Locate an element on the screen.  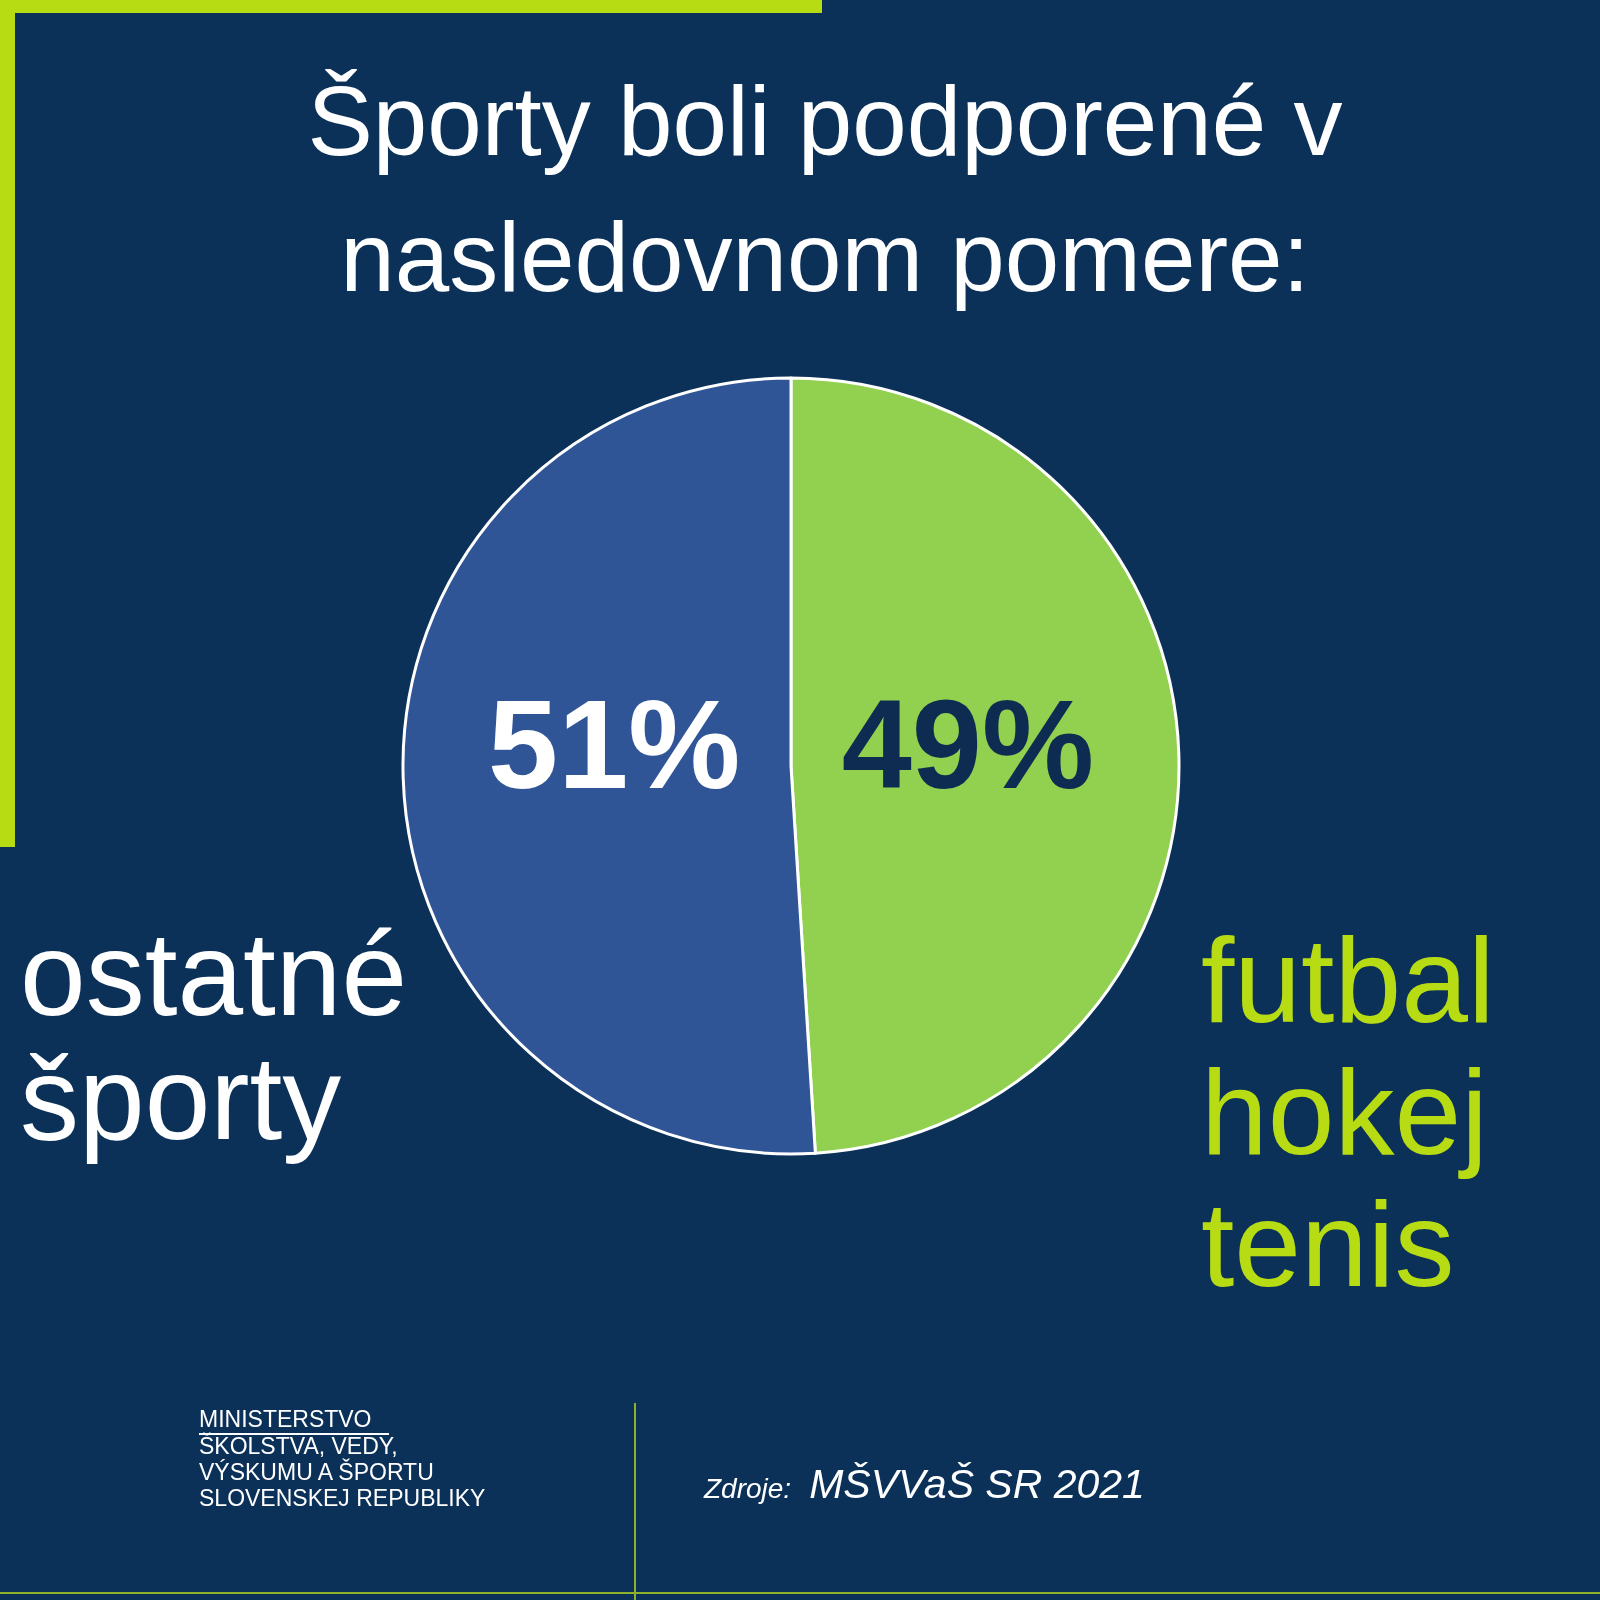
chart-title: Športy boli podporené v nasledovnom pomere: is located at coordinates (825, 189).